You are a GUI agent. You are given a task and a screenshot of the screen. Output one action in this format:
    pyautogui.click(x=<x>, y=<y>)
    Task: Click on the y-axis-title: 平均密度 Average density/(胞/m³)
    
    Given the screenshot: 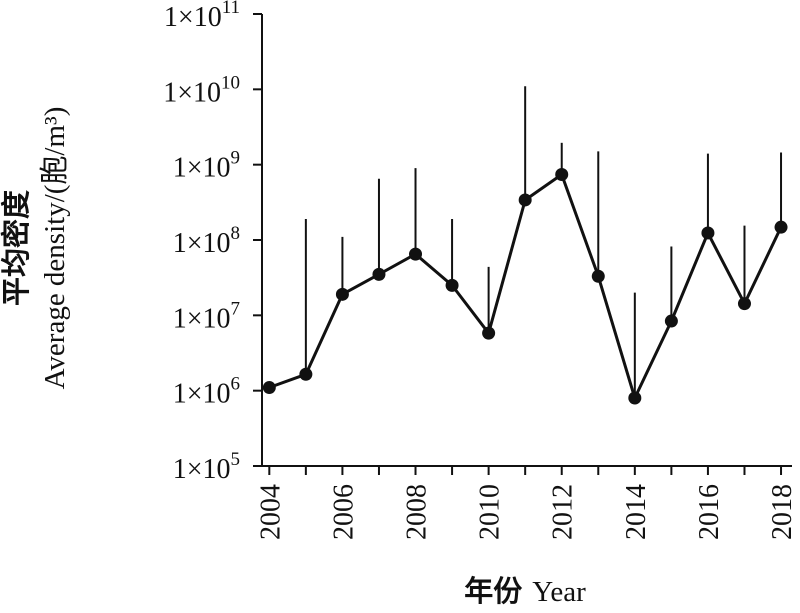 What is the action you would take?
    pyautogui.click(x=35, y=248)
    